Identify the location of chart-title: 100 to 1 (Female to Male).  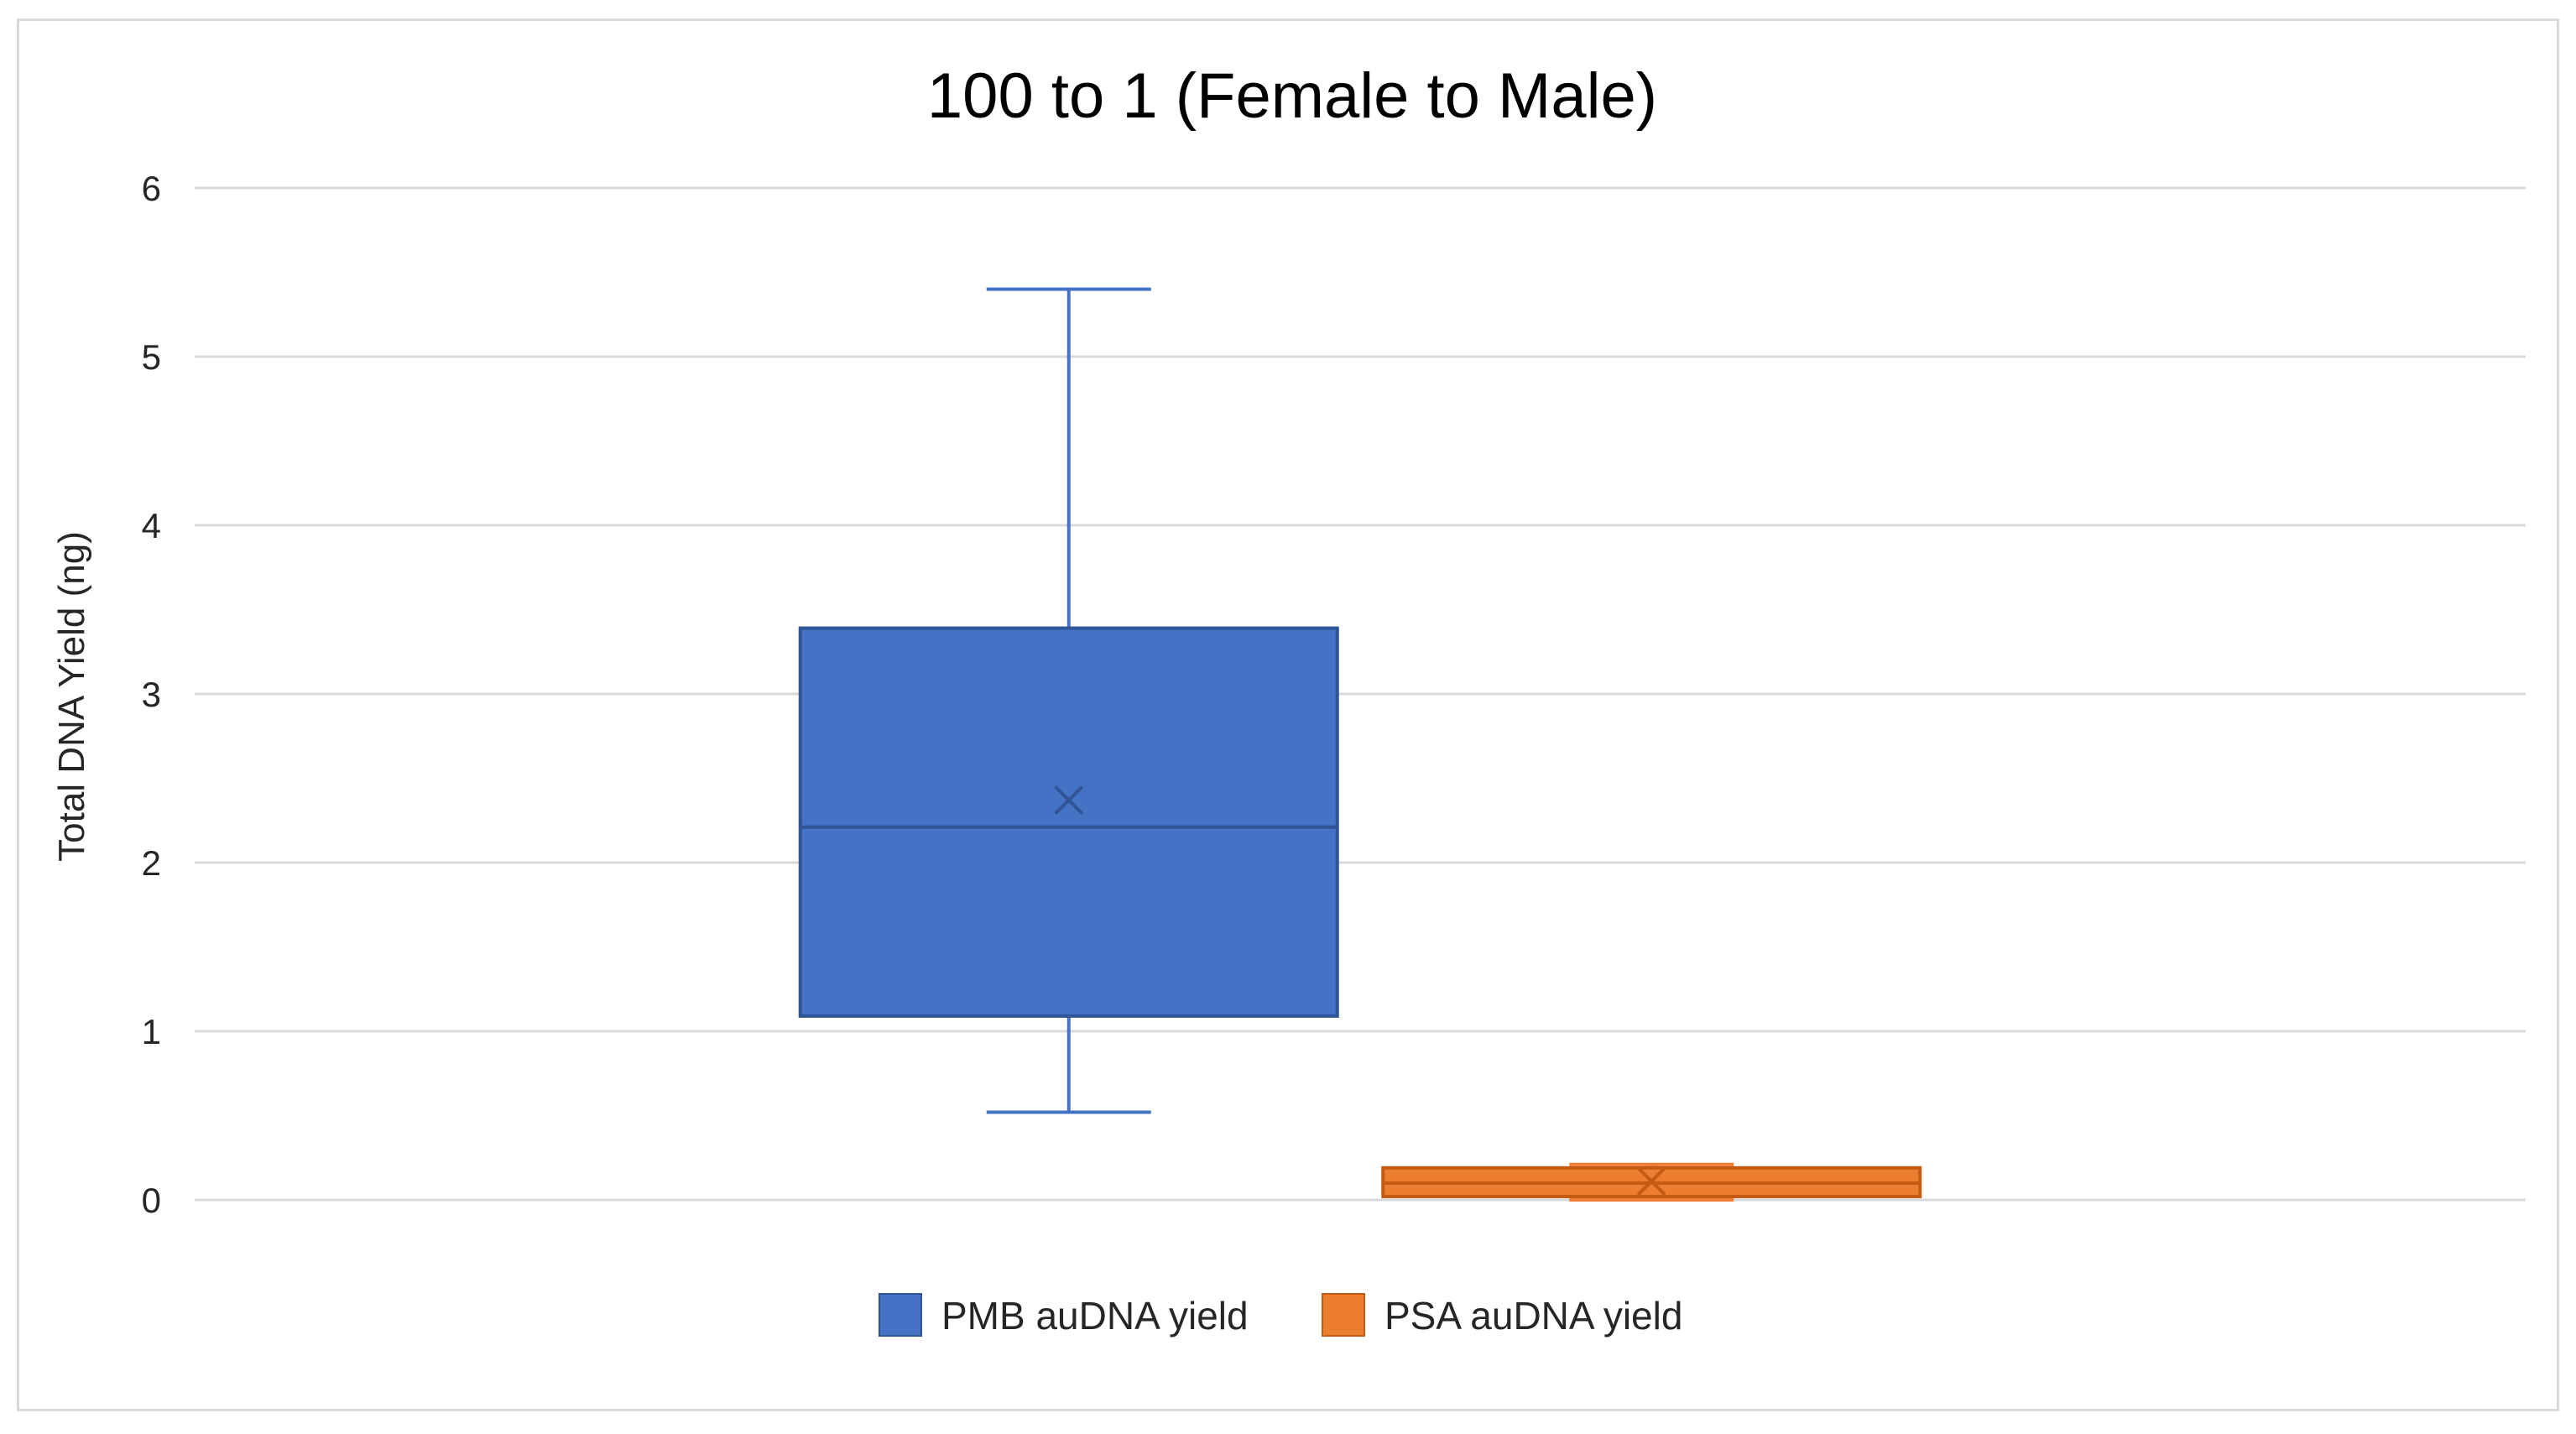
(1292, 96).